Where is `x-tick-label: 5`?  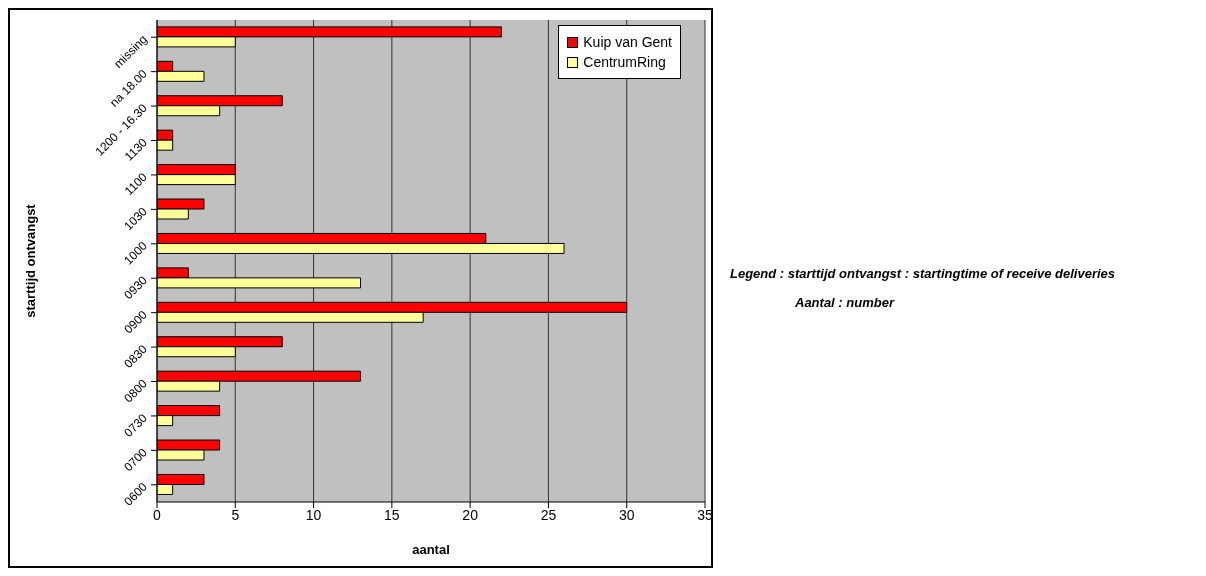
x-tick-label: 5 is located at coordinates (235, 514).